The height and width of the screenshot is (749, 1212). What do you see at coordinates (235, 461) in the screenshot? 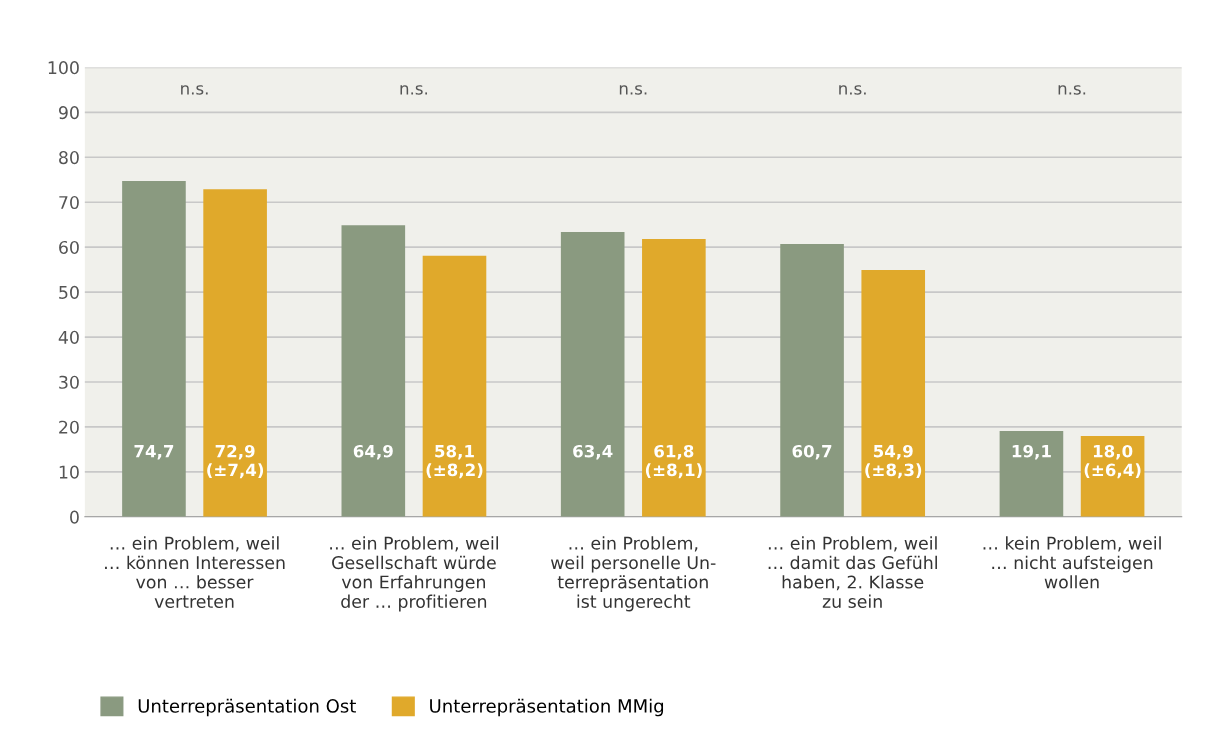
I see `data-label: 72,9 (±7,4)` at bounding box center [235, 461].